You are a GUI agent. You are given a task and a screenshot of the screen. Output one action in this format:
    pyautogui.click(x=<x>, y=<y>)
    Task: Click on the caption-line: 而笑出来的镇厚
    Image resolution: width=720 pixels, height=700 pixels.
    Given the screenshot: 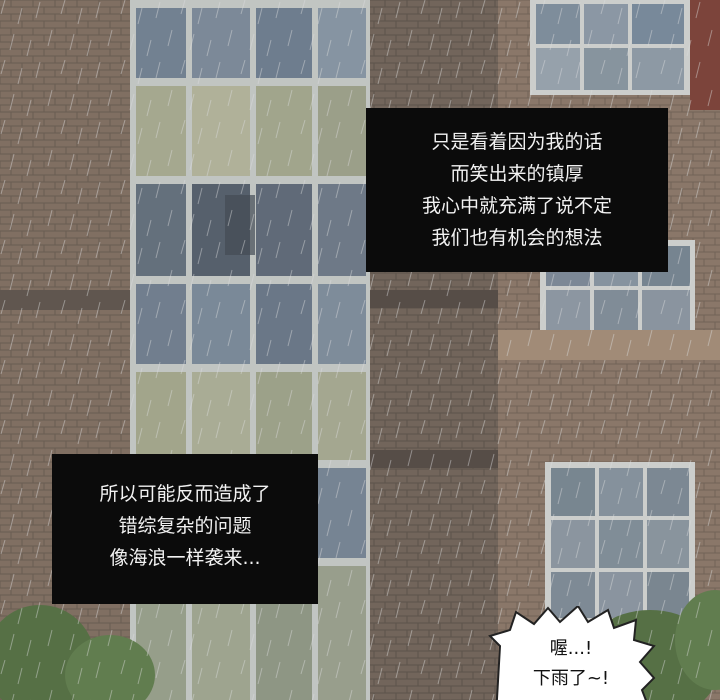 What is the action you would take?
    pyautogui.click(x=517, y=174)
    